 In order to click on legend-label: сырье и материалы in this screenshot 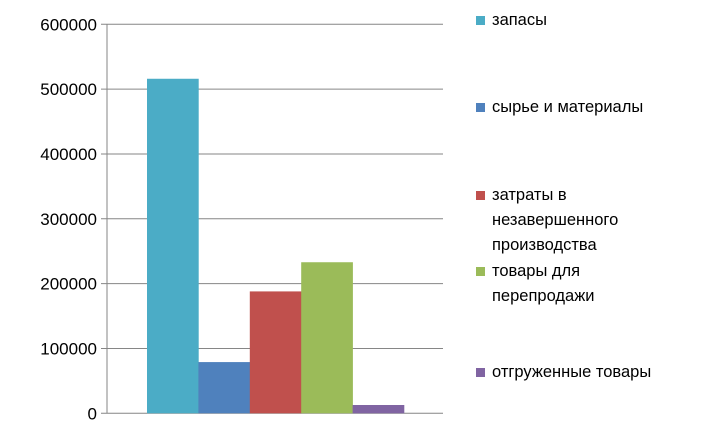, I will do `click(568, 107)`.